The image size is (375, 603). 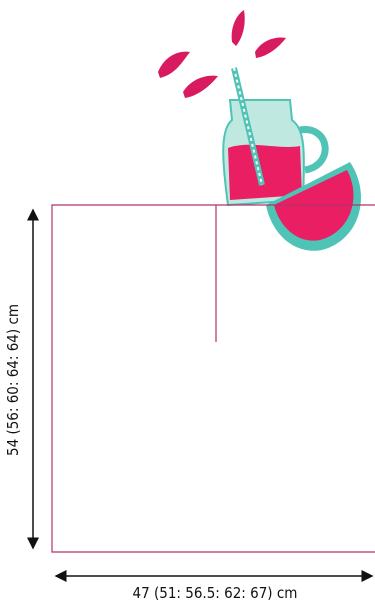 What do you see at coordinates (13, 380) in the screenshot?
I see `height-label: 54 (56: 60: 64: 64) cm` at bounding box center [13, 380].